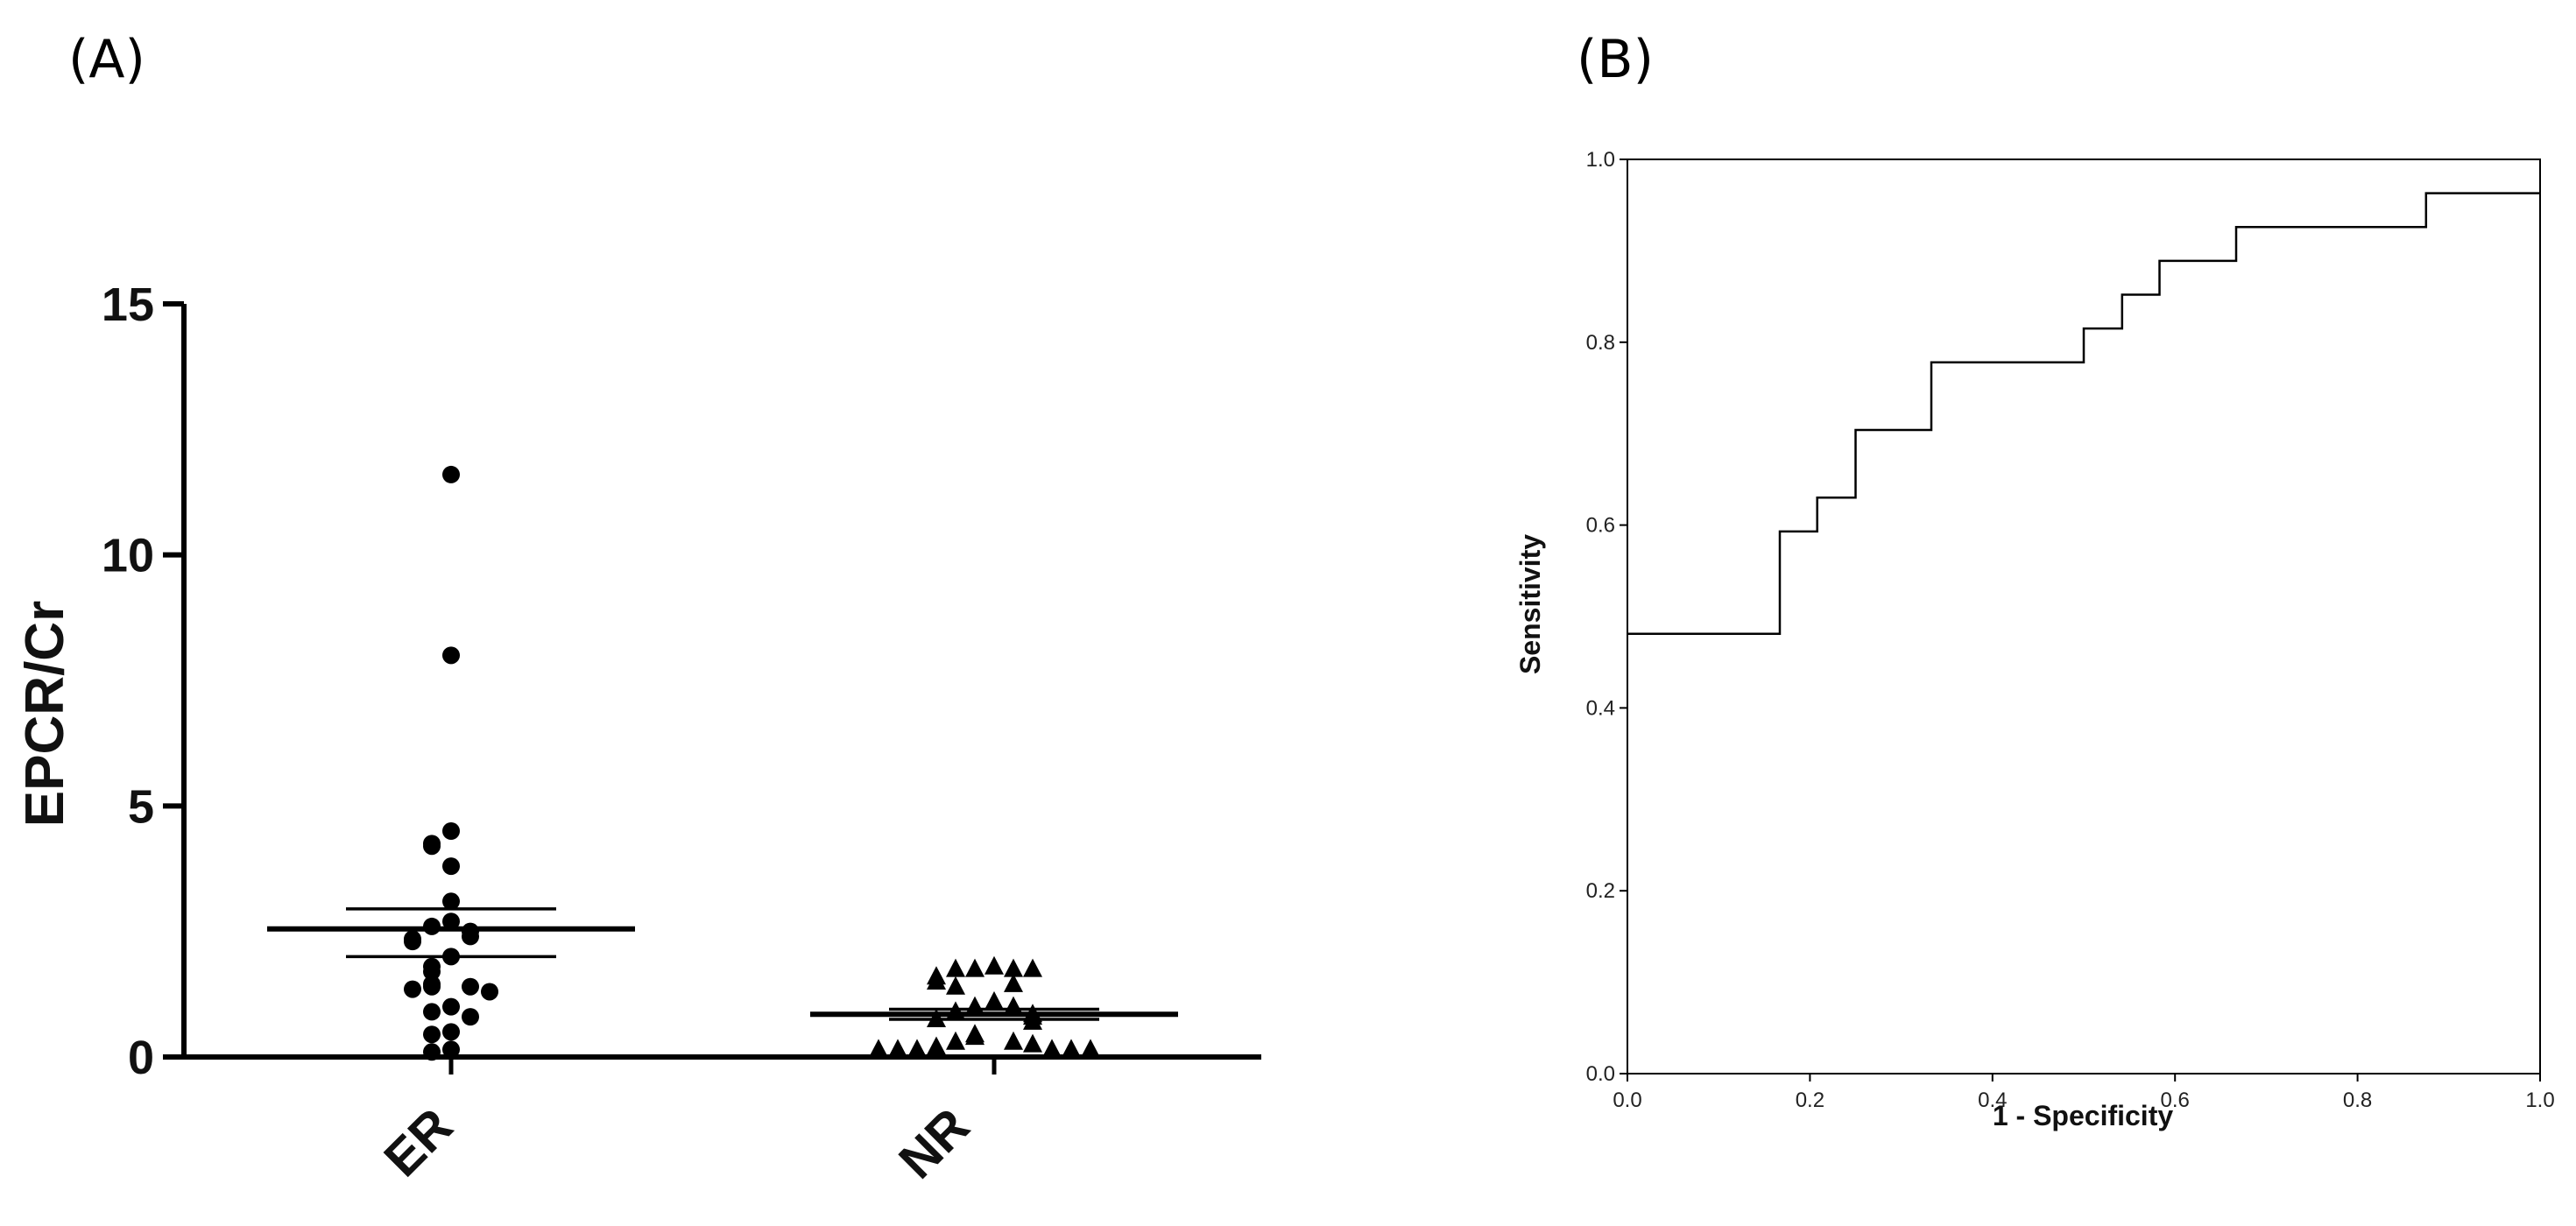 Image resolution: width=2576 pixels, height=1226 pixels. I want to click on panel-b-label: (B), so click(1615, 59).